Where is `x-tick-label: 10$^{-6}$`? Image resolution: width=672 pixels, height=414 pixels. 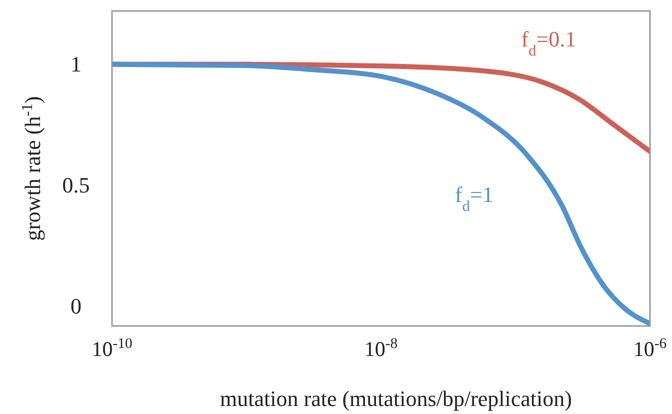
x-tick-label: 10$^{-6}$ is located at coordinates (650, 348).